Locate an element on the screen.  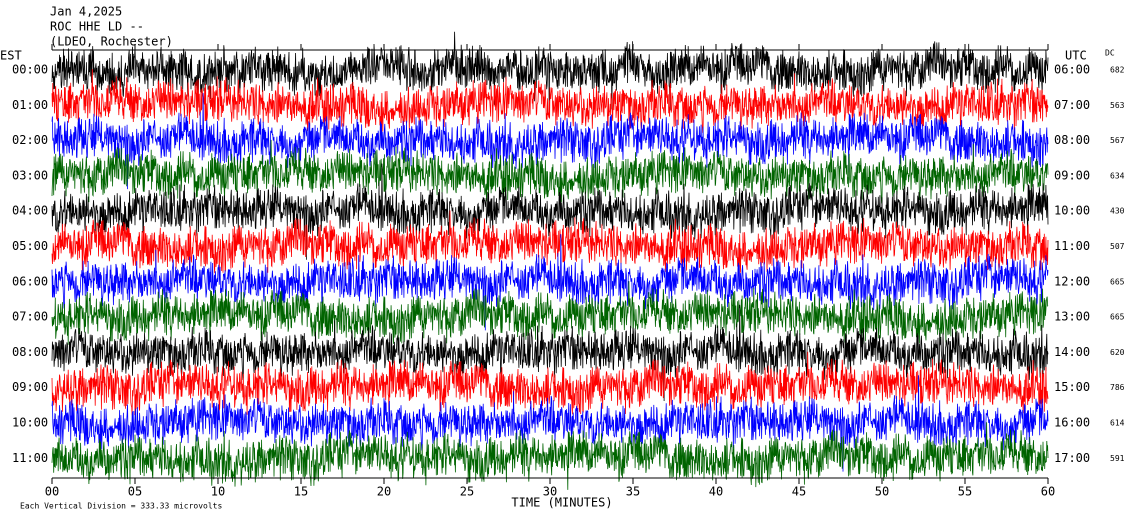
utc-label: 14:00 is located at coordinates (1072, 352).